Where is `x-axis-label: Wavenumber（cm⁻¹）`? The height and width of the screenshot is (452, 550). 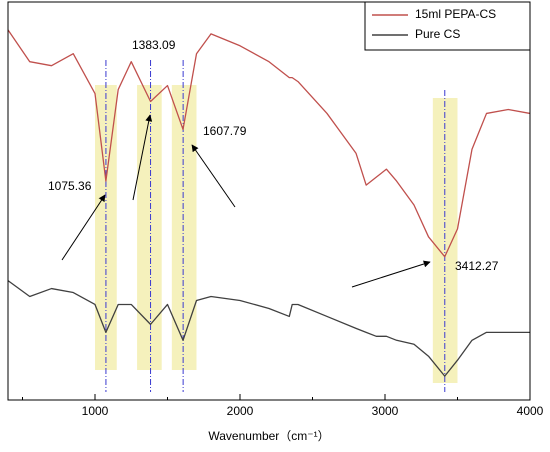
x-axis-label: Wavenumber（cm⁻¹） is located at coordinates (268, 436).